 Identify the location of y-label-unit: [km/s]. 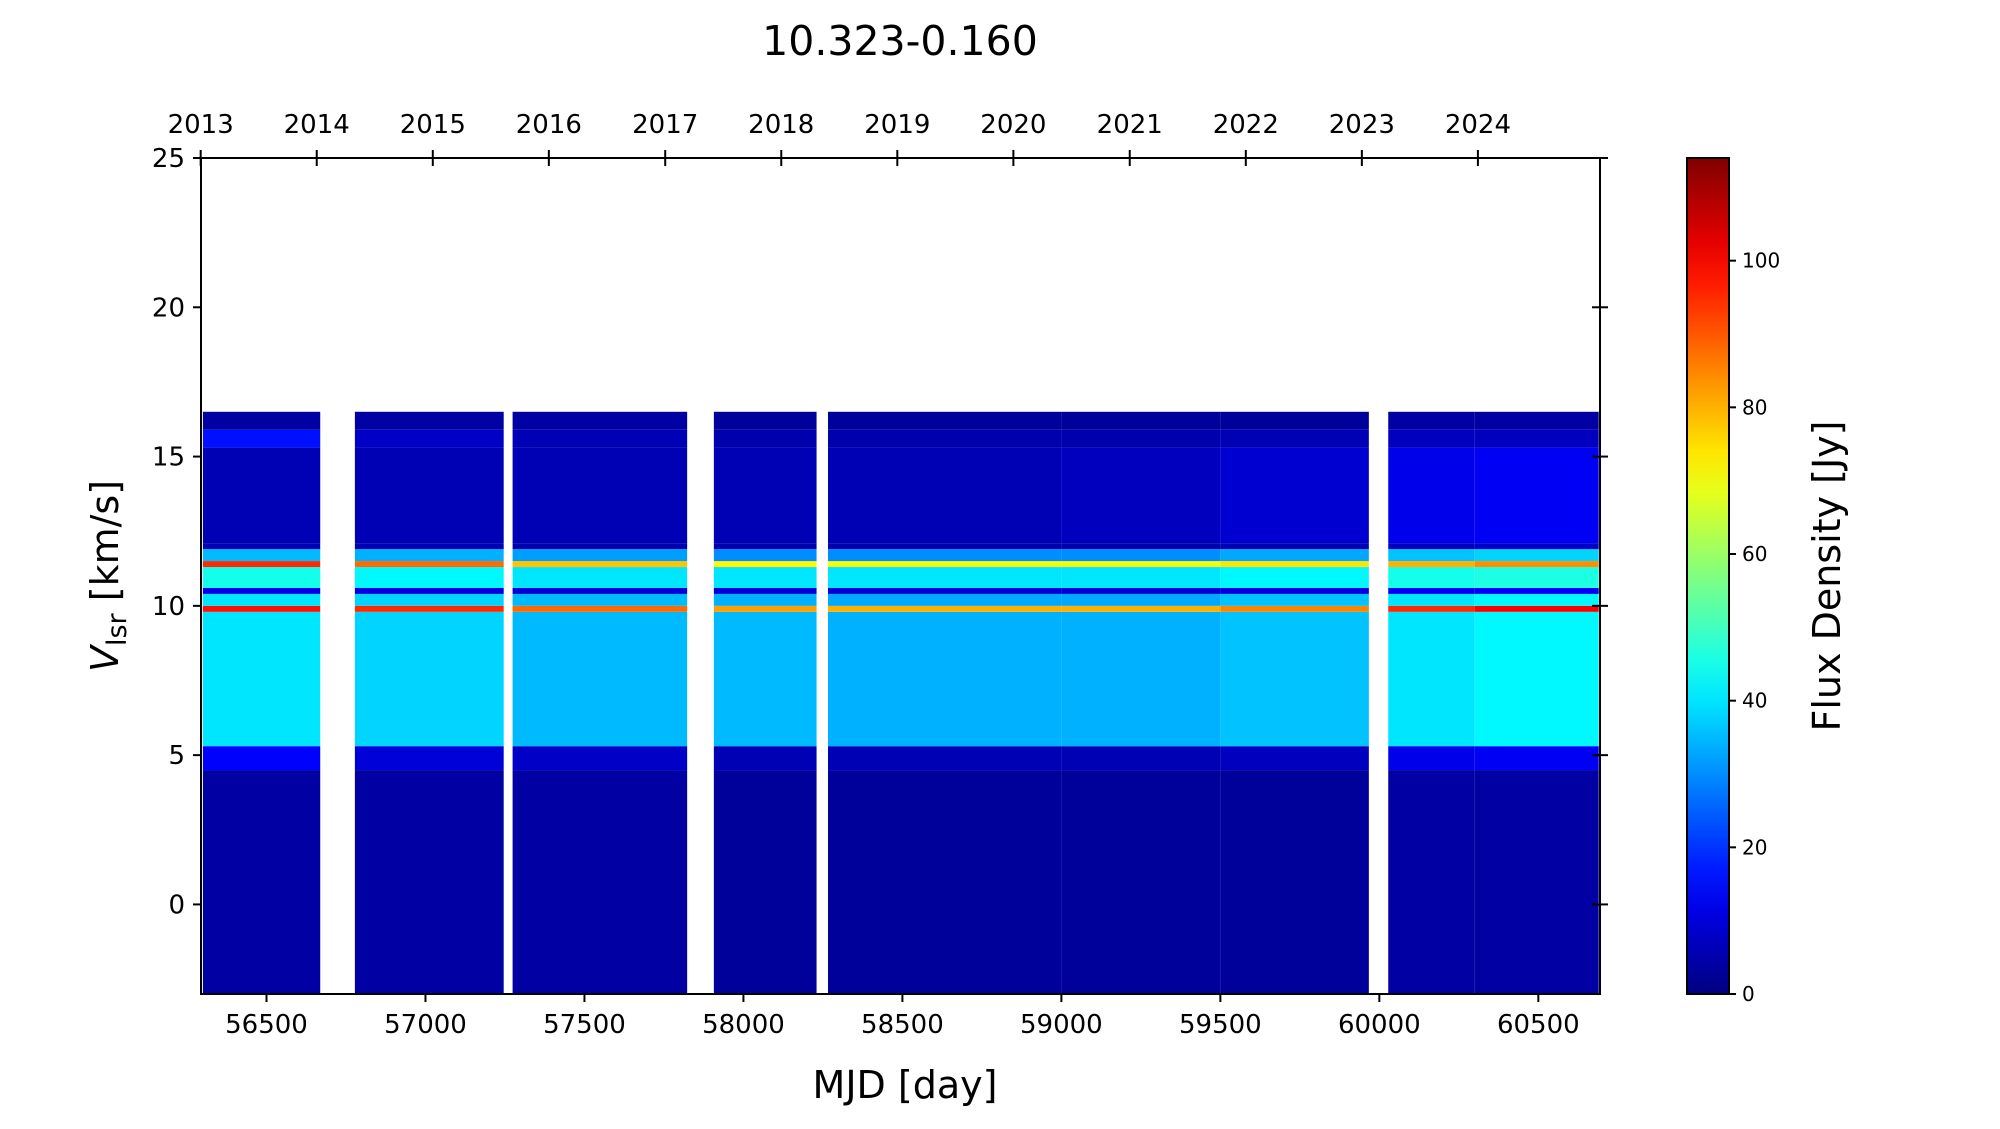
(105, 540).